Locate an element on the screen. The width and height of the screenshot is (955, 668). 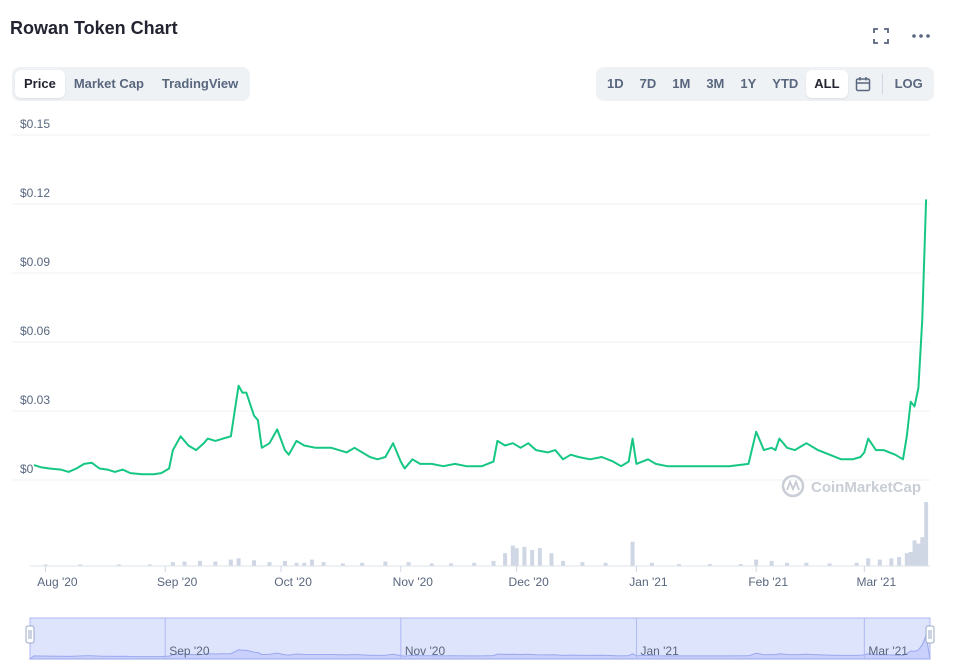
range-divider is located at coordinates (882, 84).